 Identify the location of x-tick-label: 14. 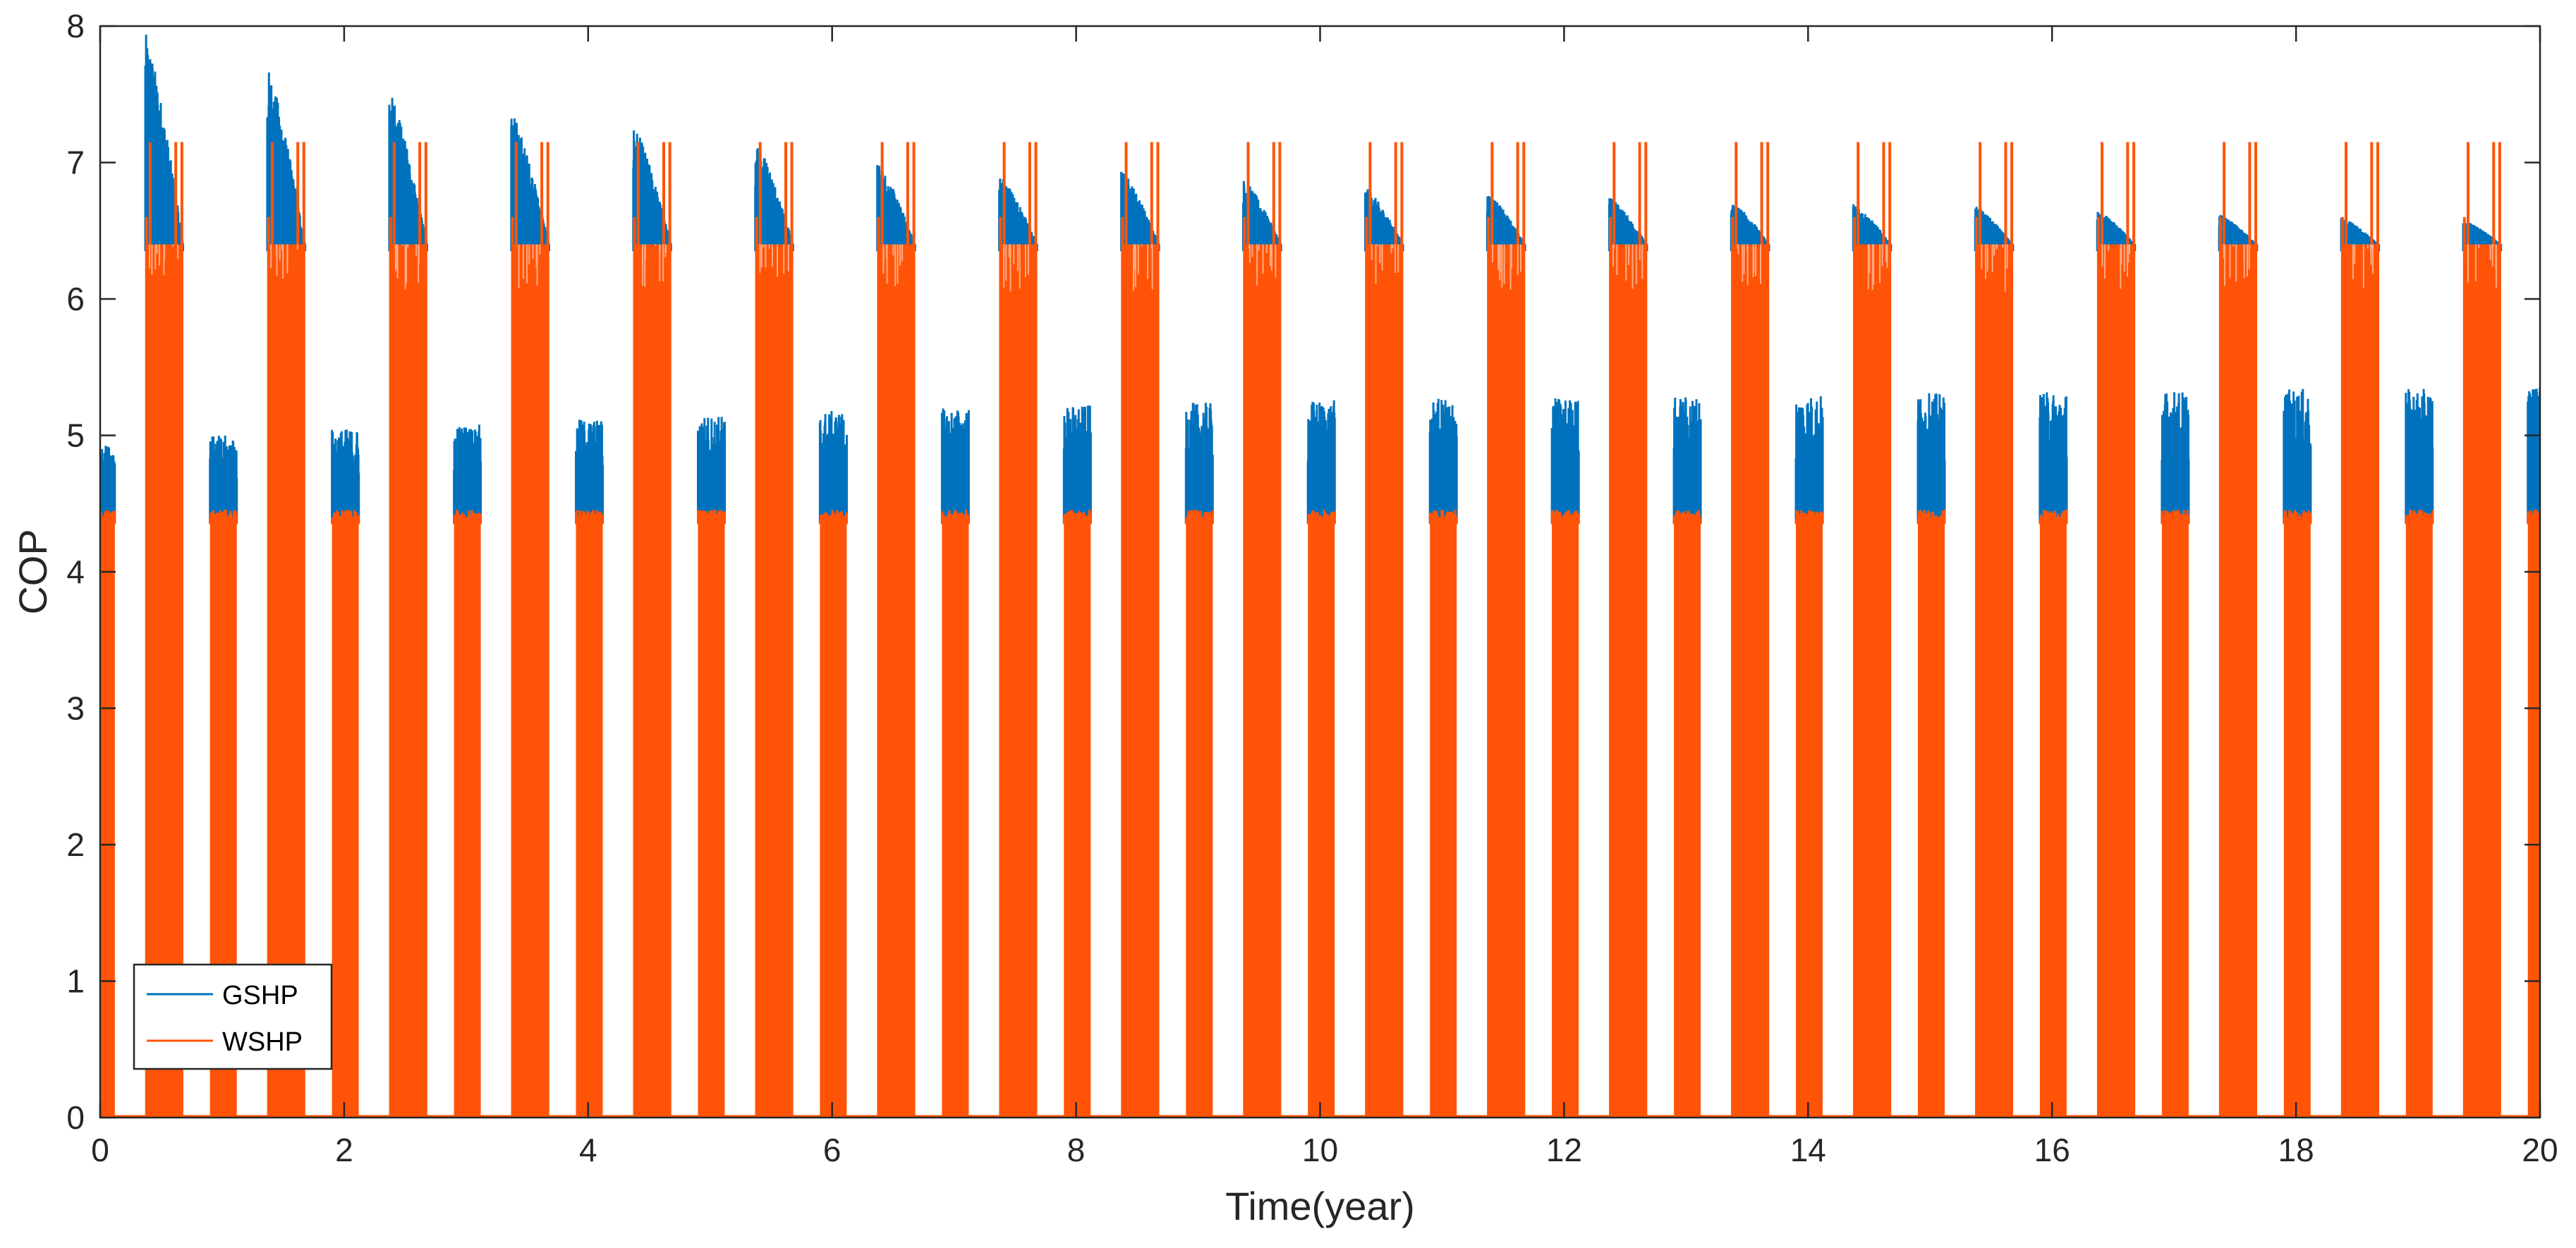
(1808, 1150).